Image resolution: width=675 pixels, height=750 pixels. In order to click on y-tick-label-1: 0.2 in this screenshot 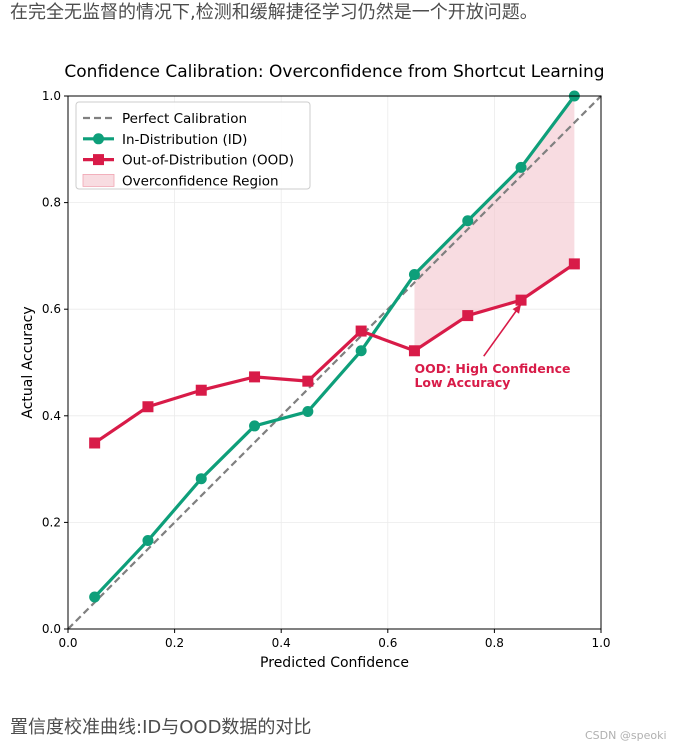, I will do `click(51, 522)`.